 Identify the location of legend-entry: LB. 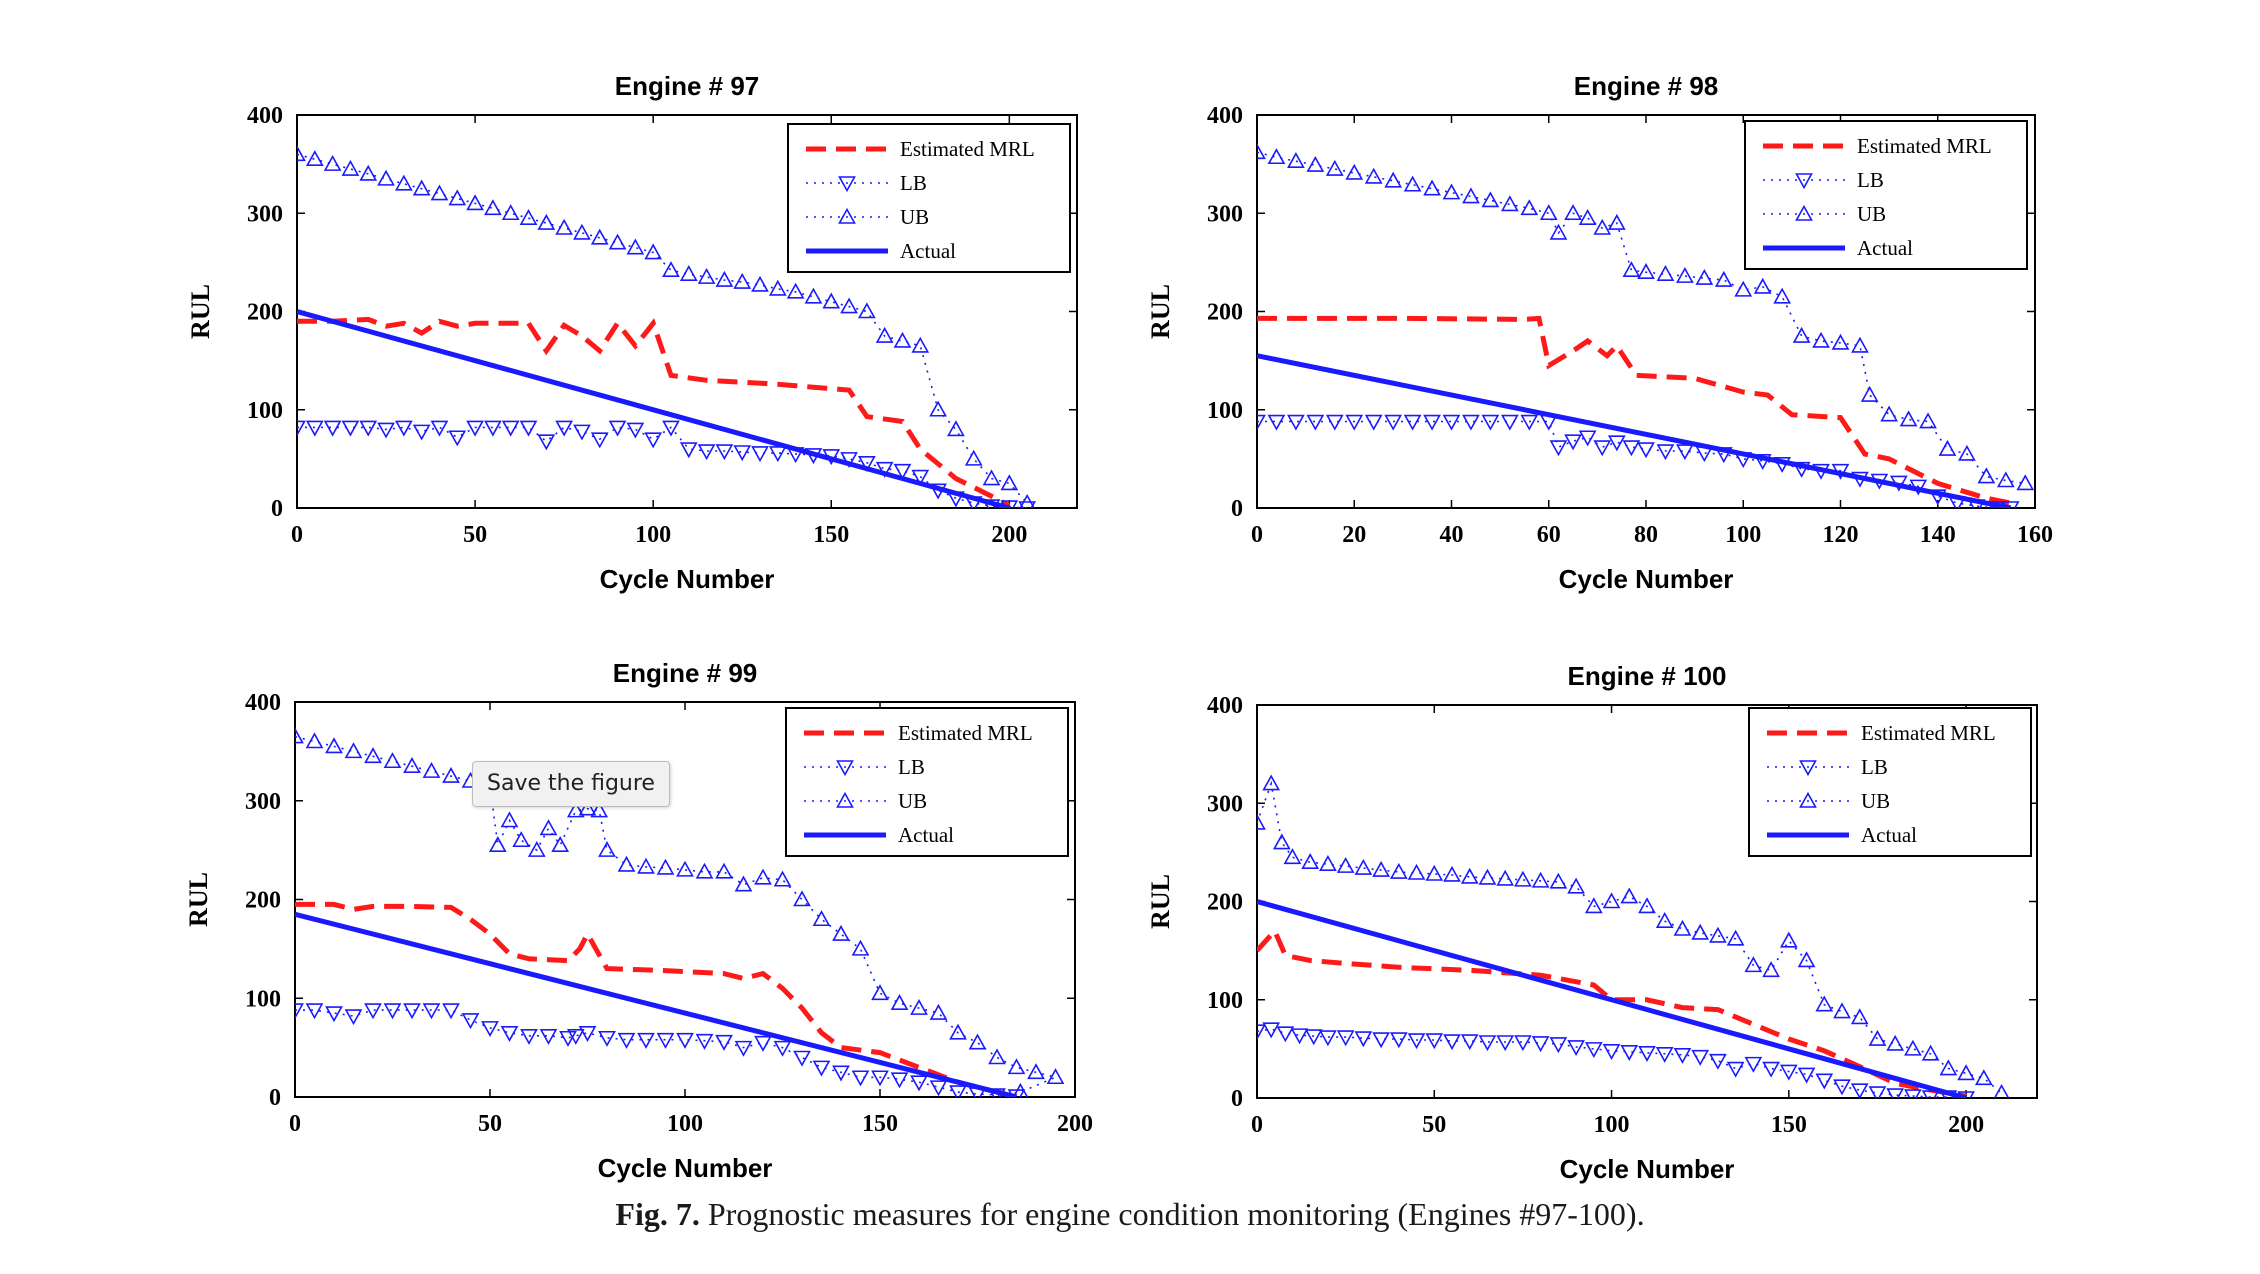
(913, 183).